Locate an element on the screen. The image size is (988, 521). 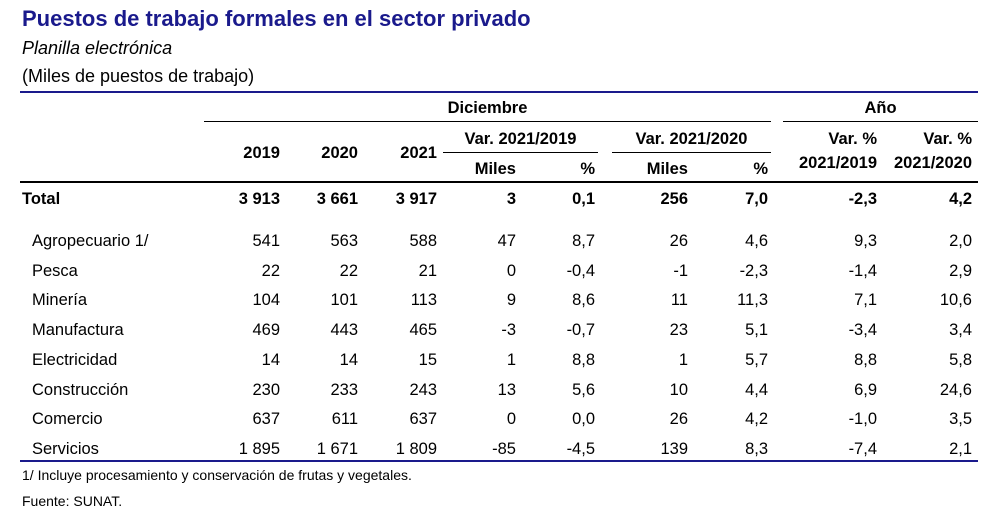
cell-2021: 465 is located at coordinates (423, 330).